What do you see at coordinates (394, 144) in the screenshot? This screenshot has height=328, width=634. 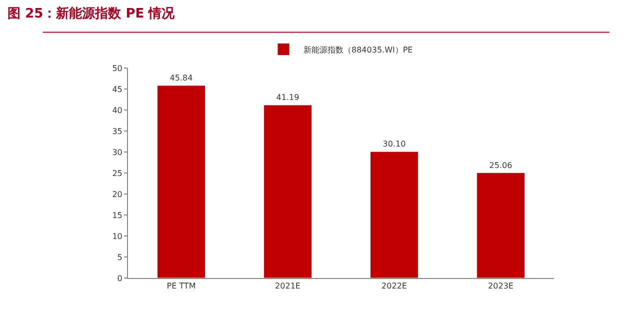 I see `text: 30.10` at bounding box center [394, 144].